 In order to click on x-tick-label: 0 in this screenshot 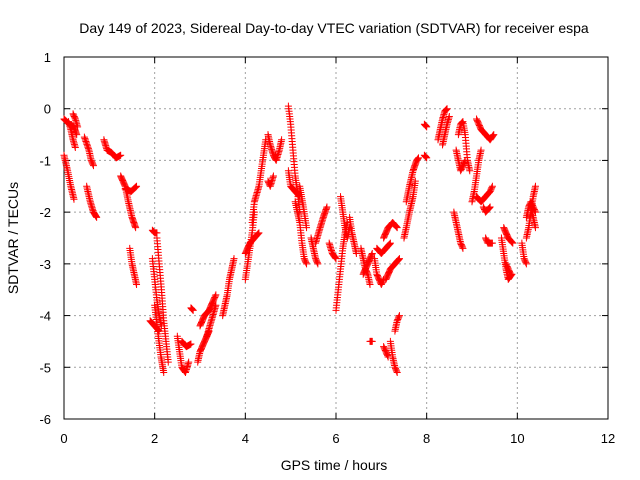, I will do `click(63, 438)`.